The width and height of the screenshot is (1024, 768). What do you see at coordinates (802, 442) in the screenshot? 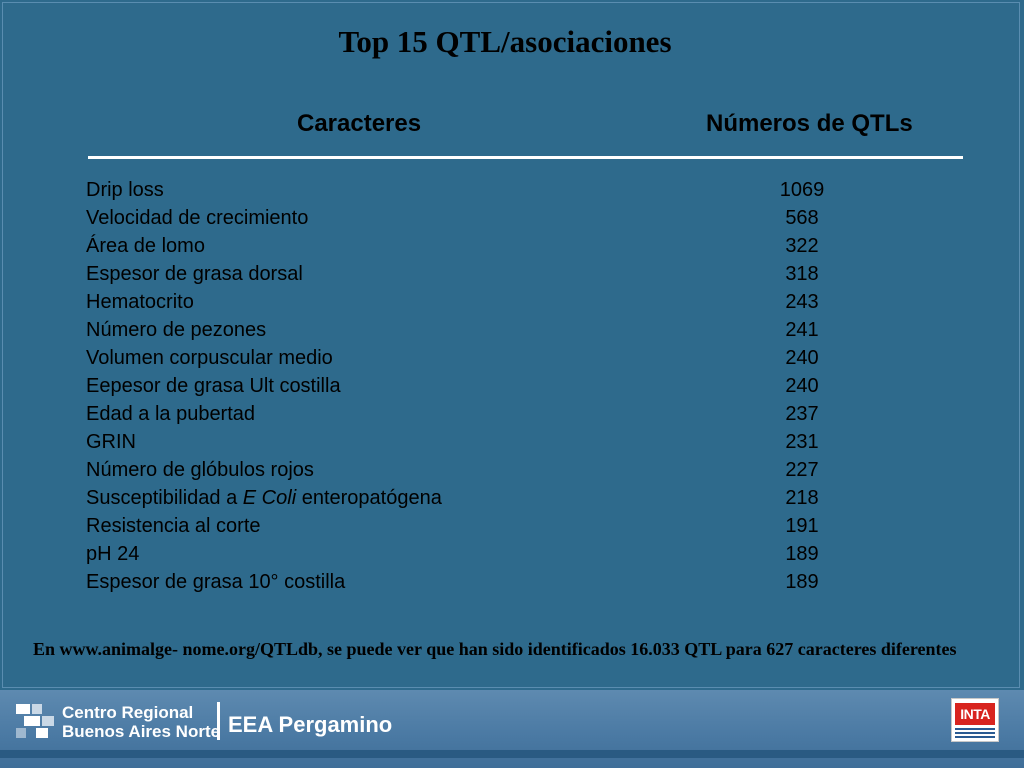
I see `row-count: 231` at bounding box center [802, 442].